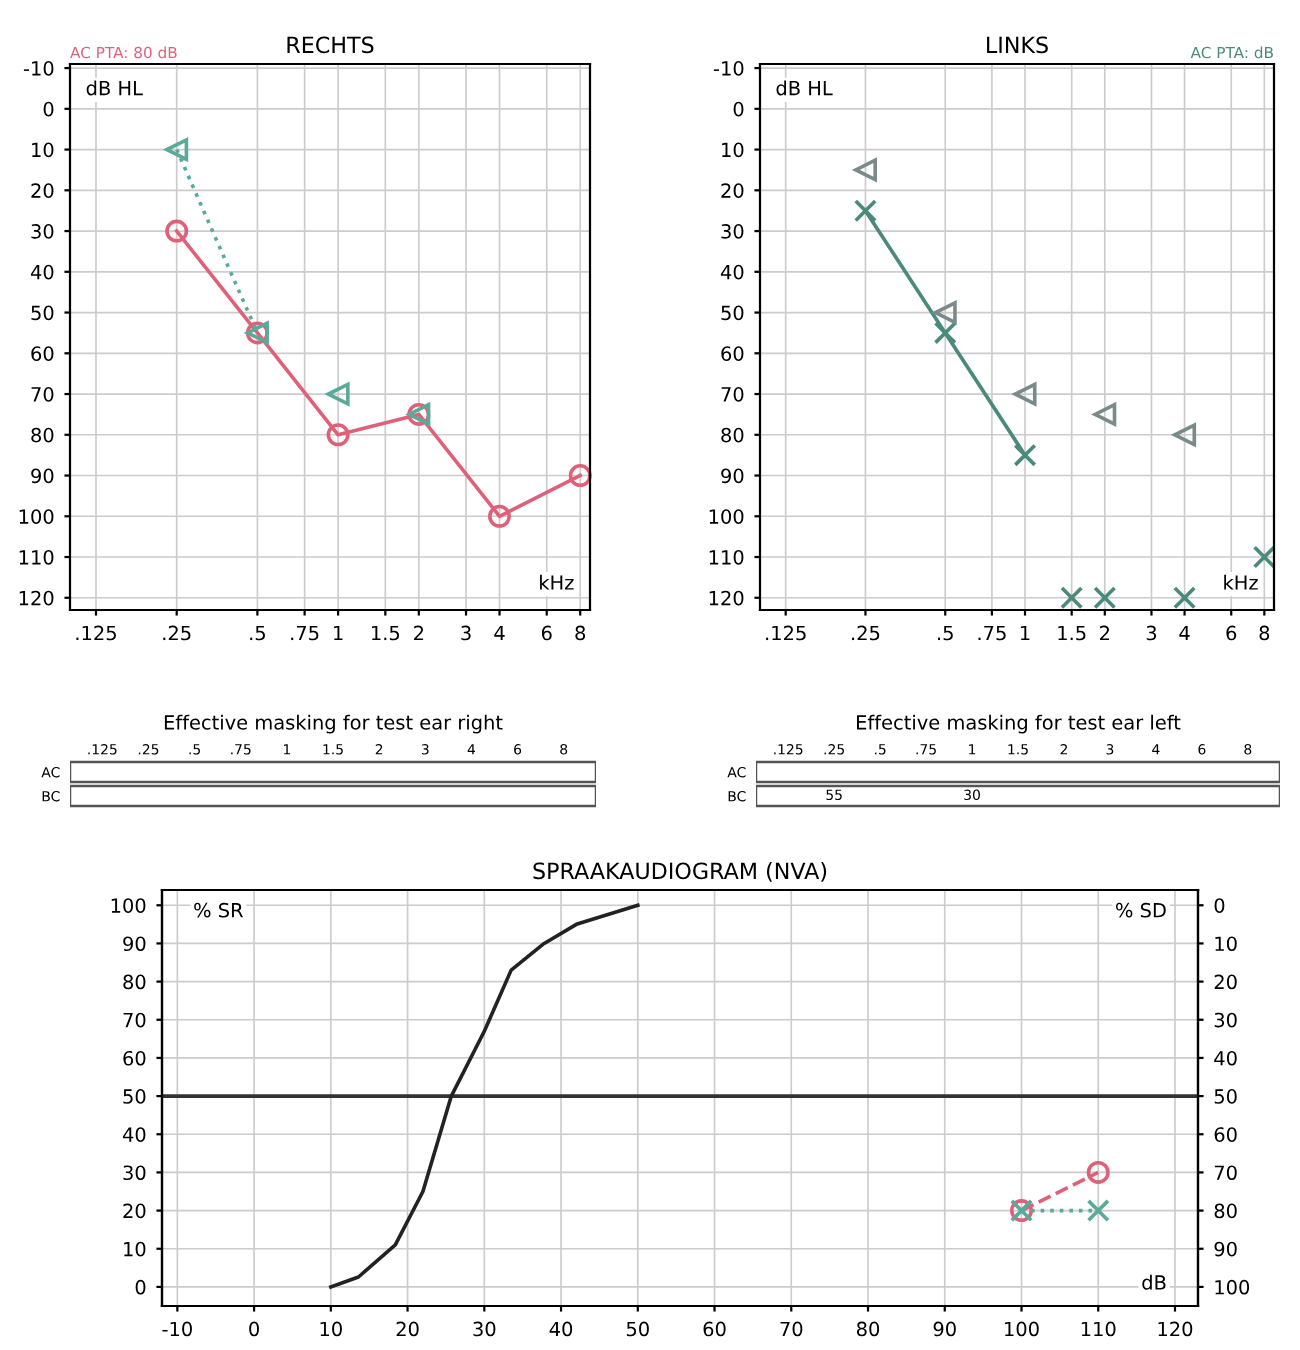 The image size is (1300, 1350). What do you see at coordinates (1225, 1096) in the screenshot?
I see `y2-tick-label: 50` at bounding box center [1225, 1096].